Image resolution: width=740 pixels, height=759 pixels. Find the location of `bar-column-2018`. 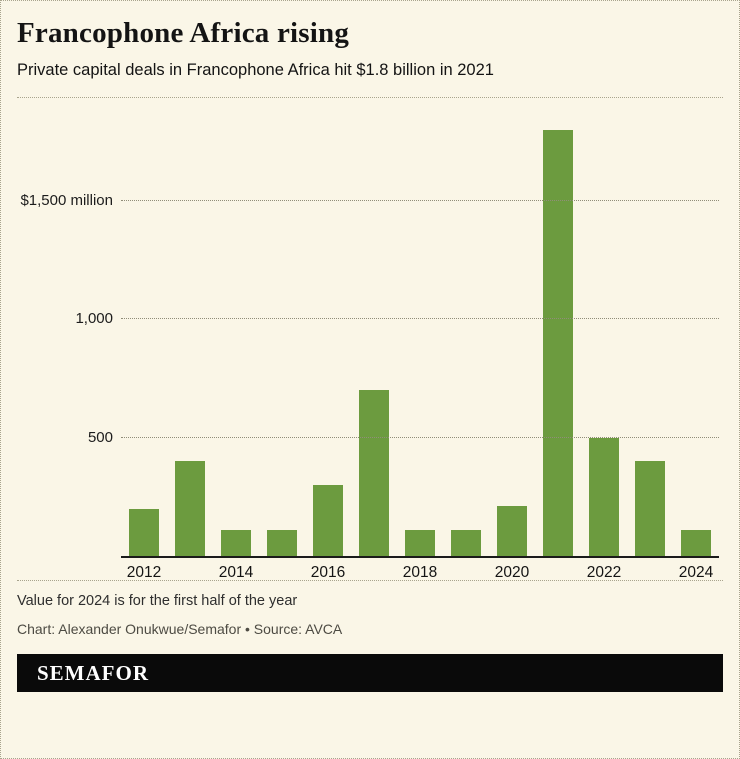

bar-column-2018 is located at coordinates (420, 331).